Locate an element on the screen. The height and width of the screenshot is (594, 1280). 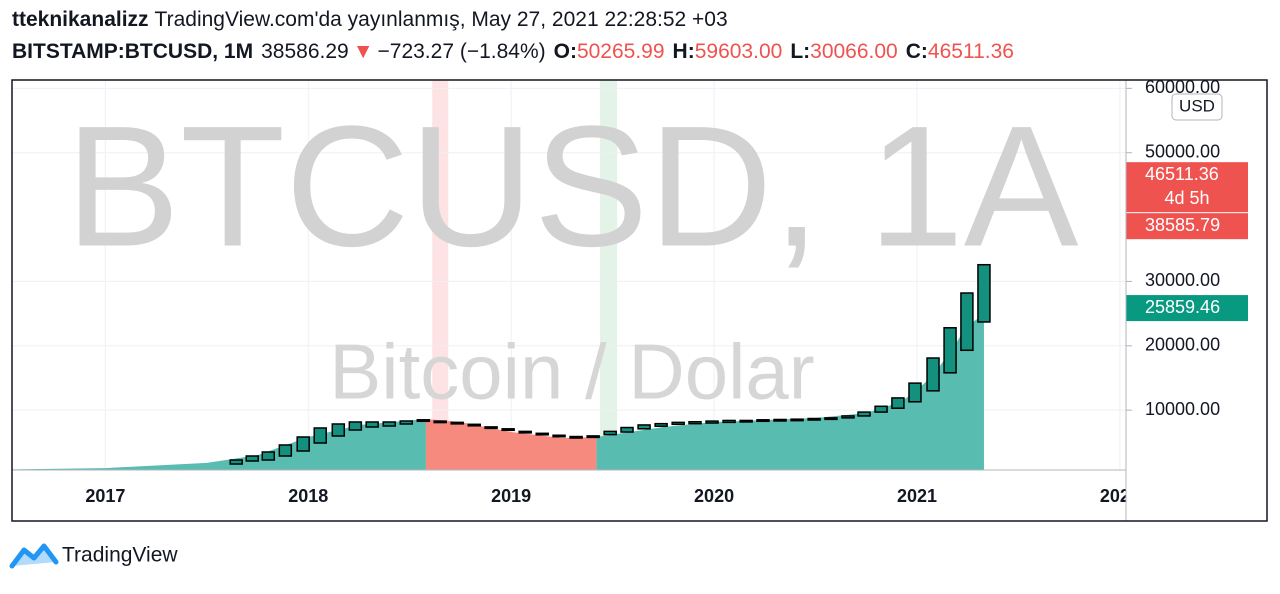
high: 59603.00 is located at coordinates (739, 51).